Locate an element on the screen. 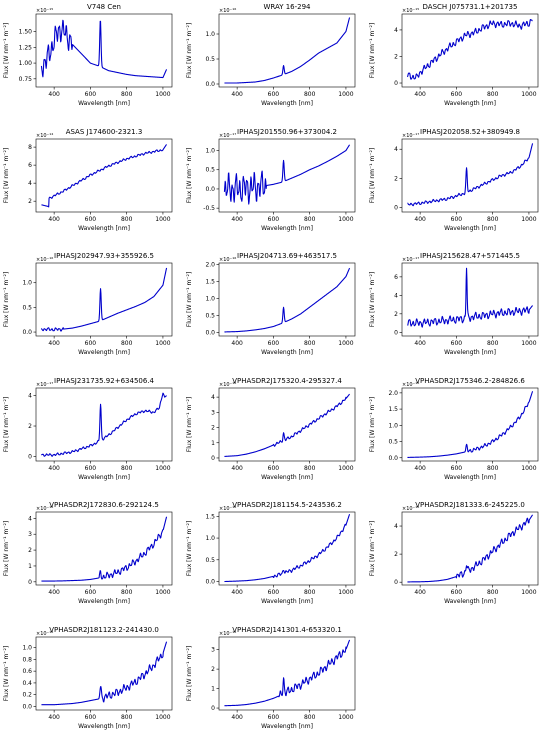 This screenshot has height=748, width=550. panel-title: IPHASJ231735.92+634506.4 is located at coordinates (104, 381).